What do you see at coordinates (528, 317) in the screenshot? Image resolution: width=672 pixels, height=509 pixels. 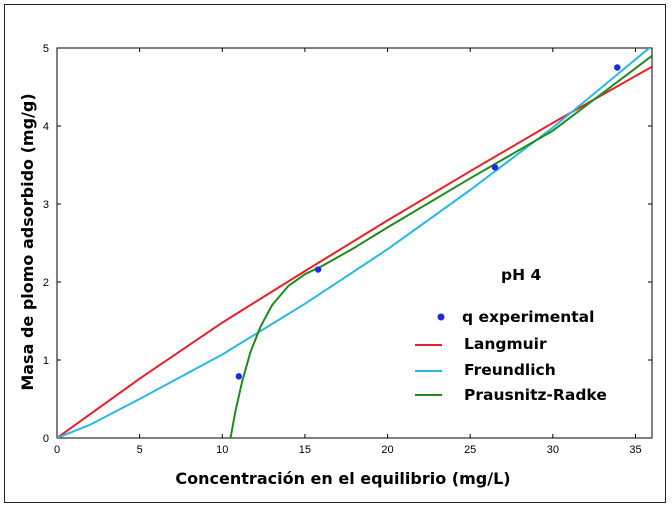 I see `legend-label-experimental: q experimental` at bounding box center [528, 317].